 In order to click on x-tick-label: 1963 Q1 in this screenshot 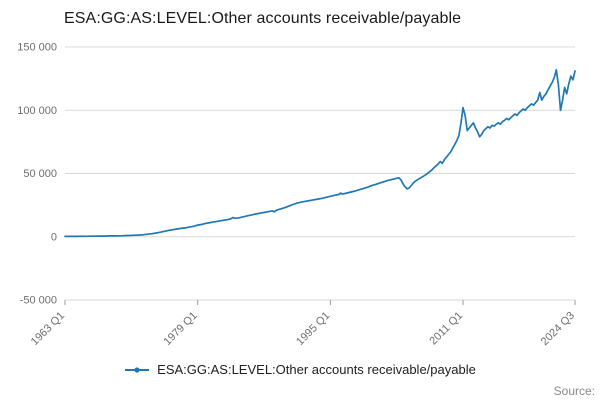, I will do `click(48, 329)`.